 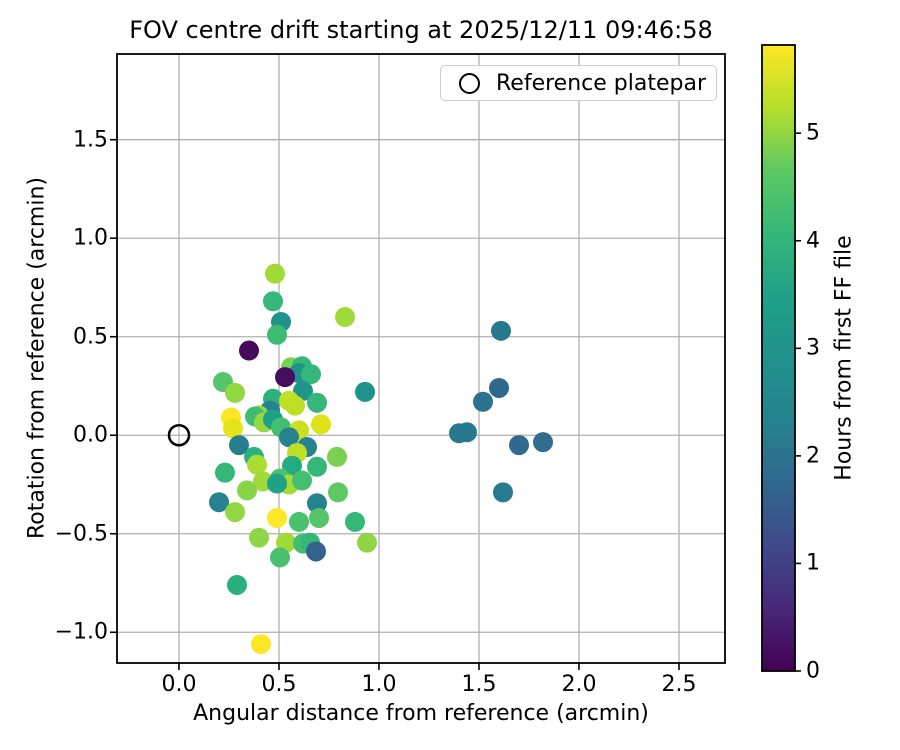 I want to click on x-axis-label: Angular distance from reference (arcmin), so click(x=421, y=713).